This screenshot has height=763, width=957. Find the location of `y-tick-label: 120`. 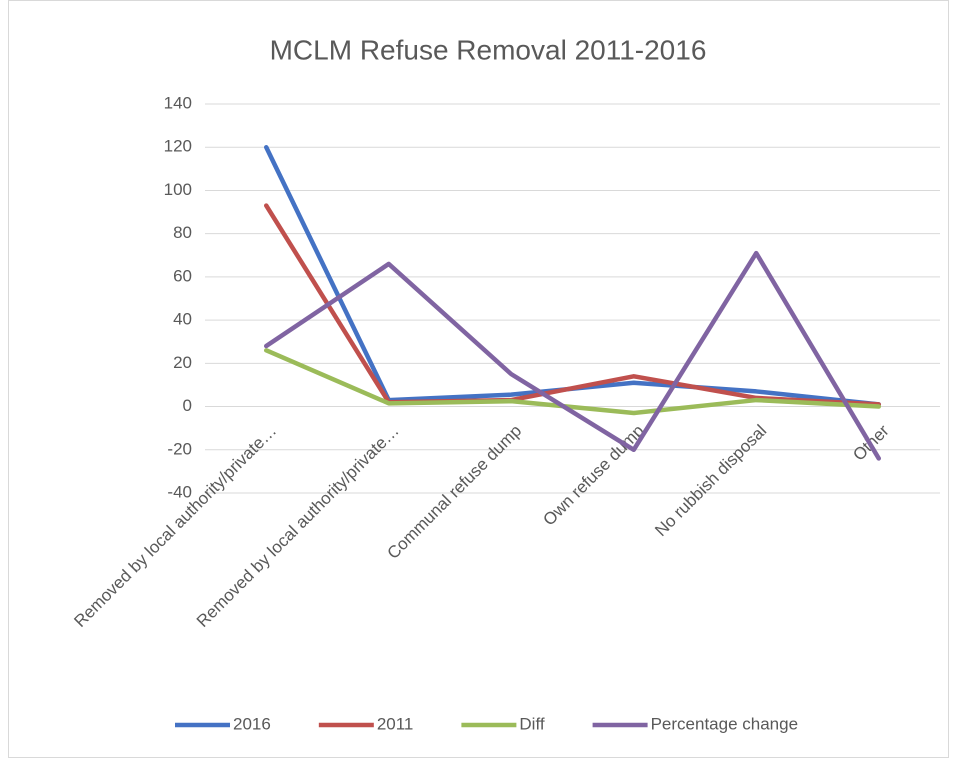

y-tick-label: 120 is located at coordinates (178, 146).